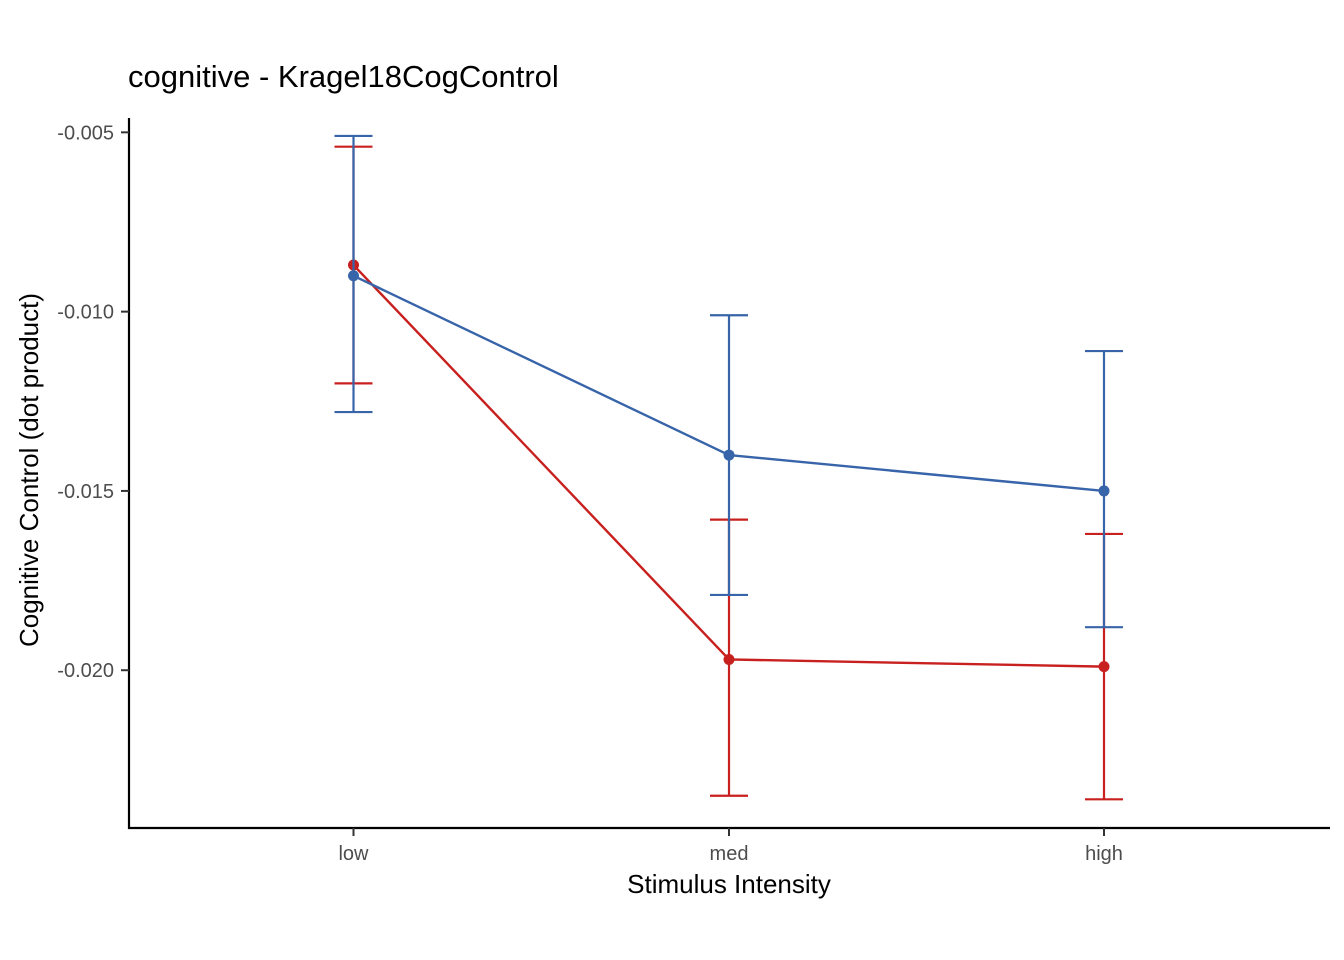 Image resolution: width=1344 pixels, height=960 pixels. What do you see at coordinates (85, 133) in the screenshot?
I see `y-tick-label: -0.005` at bounding box center [85, 133].